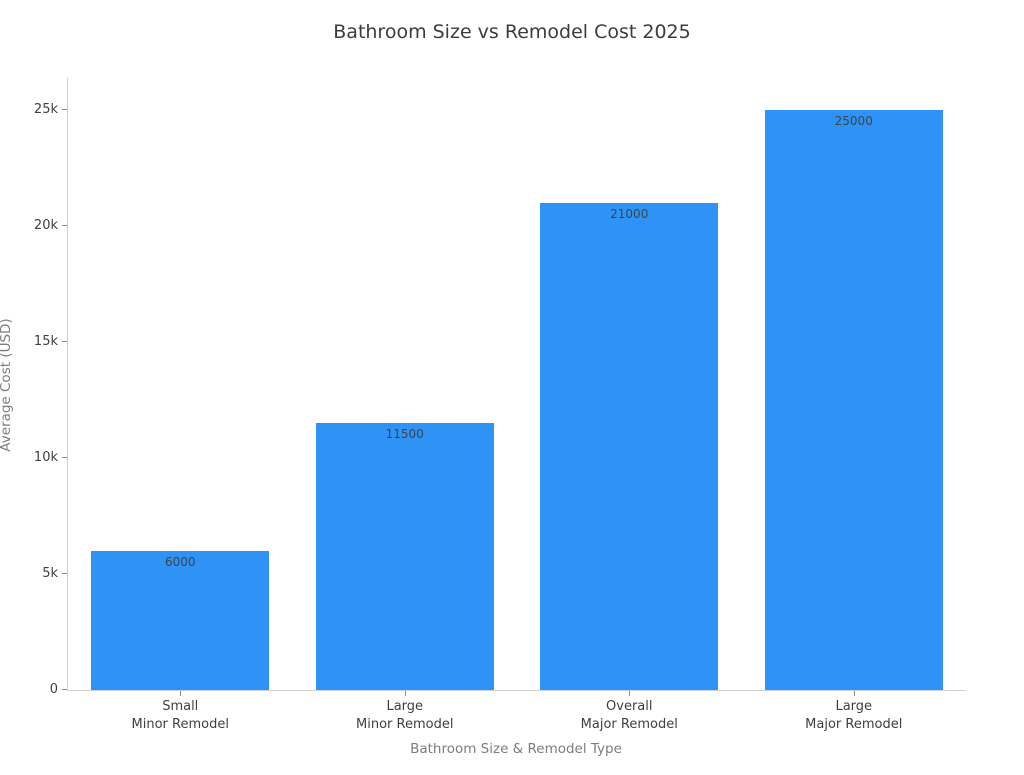 The width and height of the screenshot is (1024, 775). I want to click on y-tick-label: 25k, so click(45, 109).